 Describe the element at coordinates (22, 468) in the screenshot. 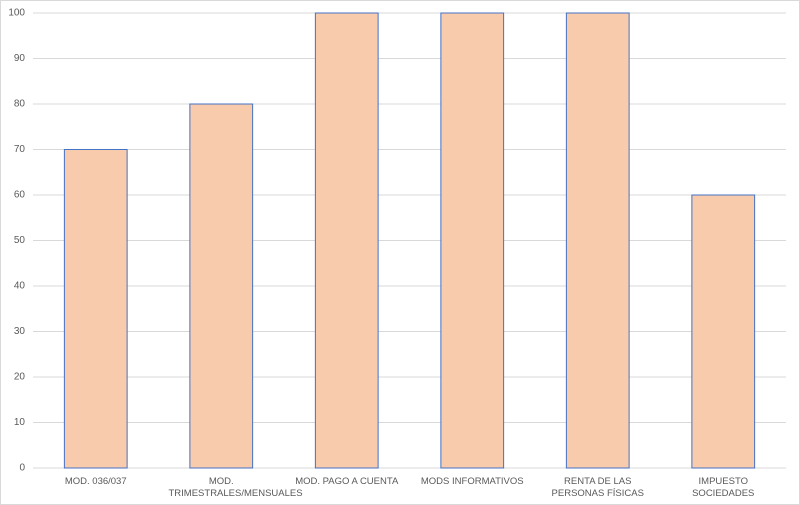

I see `y-tick-label: 0` at that location.